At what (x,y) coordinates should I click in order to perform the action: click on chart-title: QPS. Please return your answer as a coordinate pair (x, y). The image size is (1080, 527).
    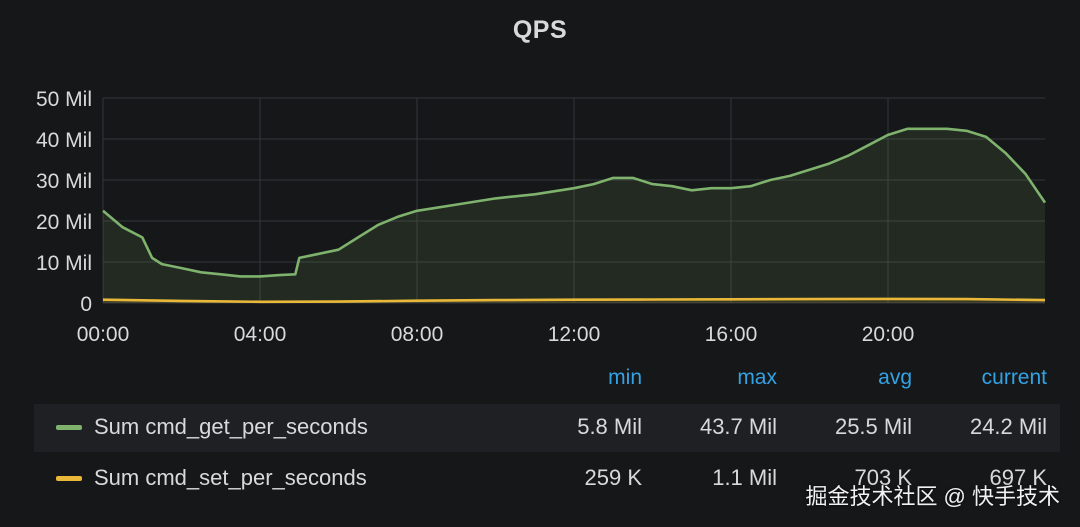
    Looking at the image, I should click on (540, 30).